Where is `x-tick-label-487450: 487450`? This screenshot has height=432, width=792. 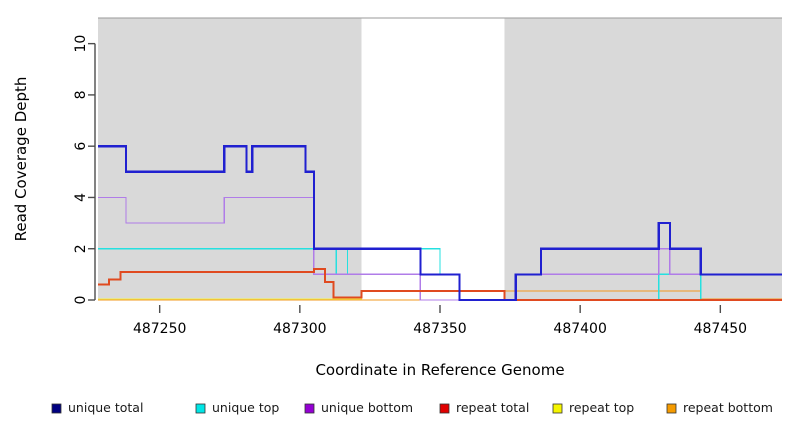
x-tick-label-487450: 487450 is located at coordinates (720, 329).